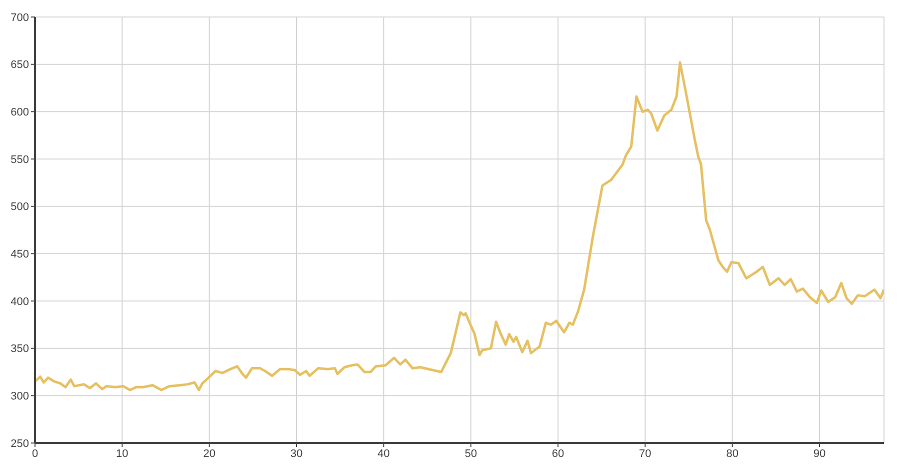 Image resolution: width=900 pixels, height=471 pixels. What do you see at coordinates (19, 18) in the screenshot?
I see `y-tick-label: 700` at bounding box center [19, 18].